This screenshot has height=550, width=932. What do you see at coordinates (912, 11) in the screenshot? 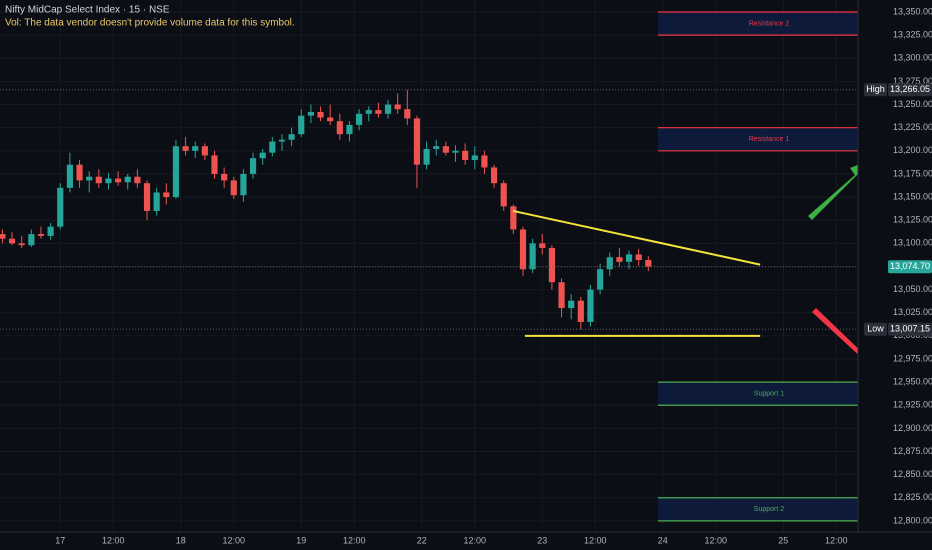
I see `y-tick-label: 13,350.00` at bounding box center [912, 11].